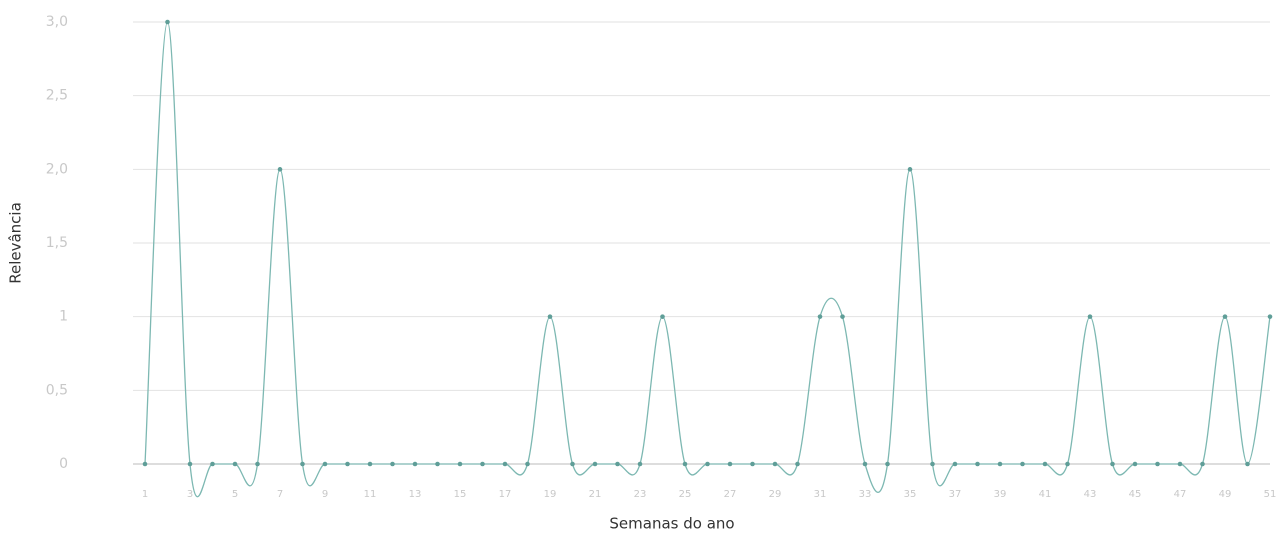  Describe the element at coordinates (1180, 494) in the screenshot. I see `x-tick-label: 47` at that location.